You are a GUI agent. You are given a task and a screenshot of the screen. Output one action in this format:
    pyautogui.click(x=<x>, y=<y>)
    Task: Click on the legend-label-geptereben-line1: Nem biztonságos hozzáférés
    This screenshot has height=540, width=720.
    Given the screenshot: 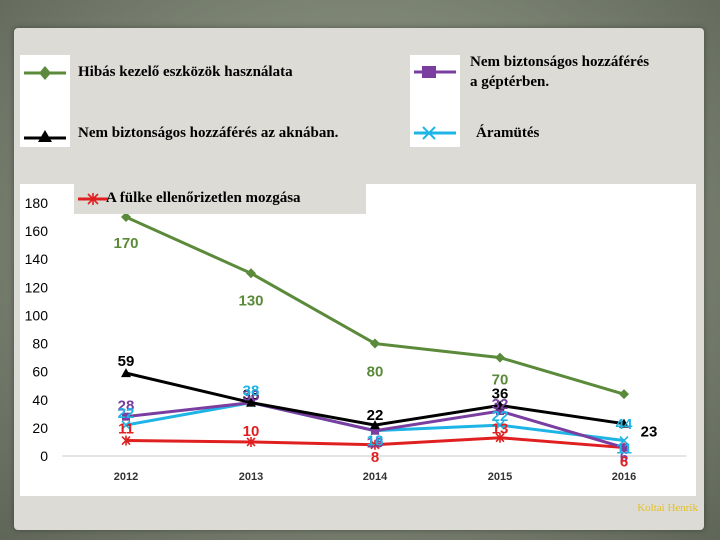 What is the action you would take?
    pyautogui.click(x=560, y=62)
    